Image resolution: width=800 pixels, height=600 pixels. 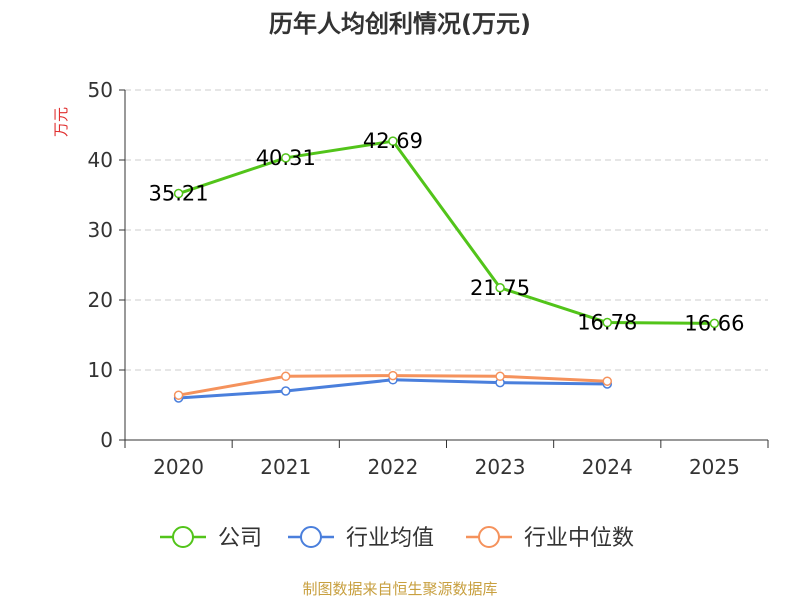 I want to click on legend-label-0: 公司, so click(x=240, y=538).